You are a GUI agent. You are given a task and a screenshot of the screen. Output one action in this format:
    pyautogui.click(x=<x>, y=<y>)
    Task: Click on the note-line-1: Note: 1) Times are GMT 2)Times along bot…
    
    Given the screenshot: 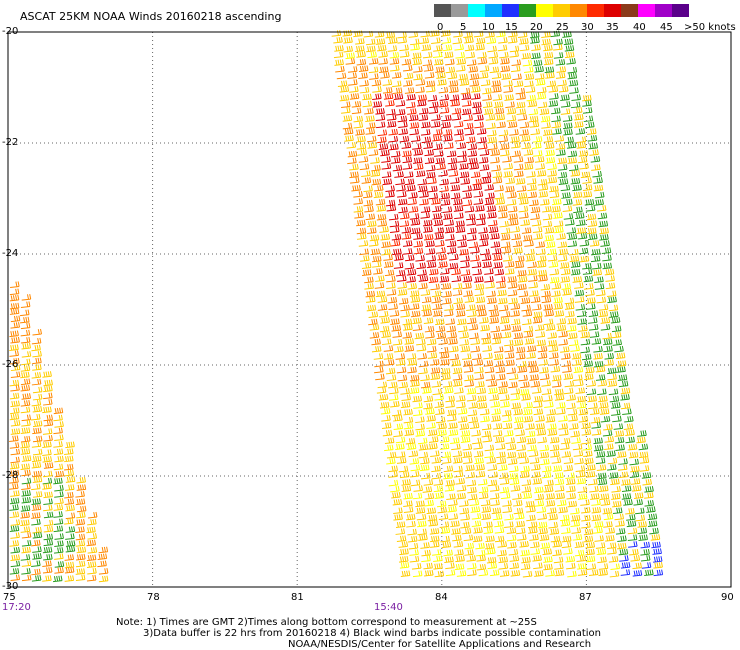 What is the action you would take?
    pyautogui.click(x=326, y=622)
    